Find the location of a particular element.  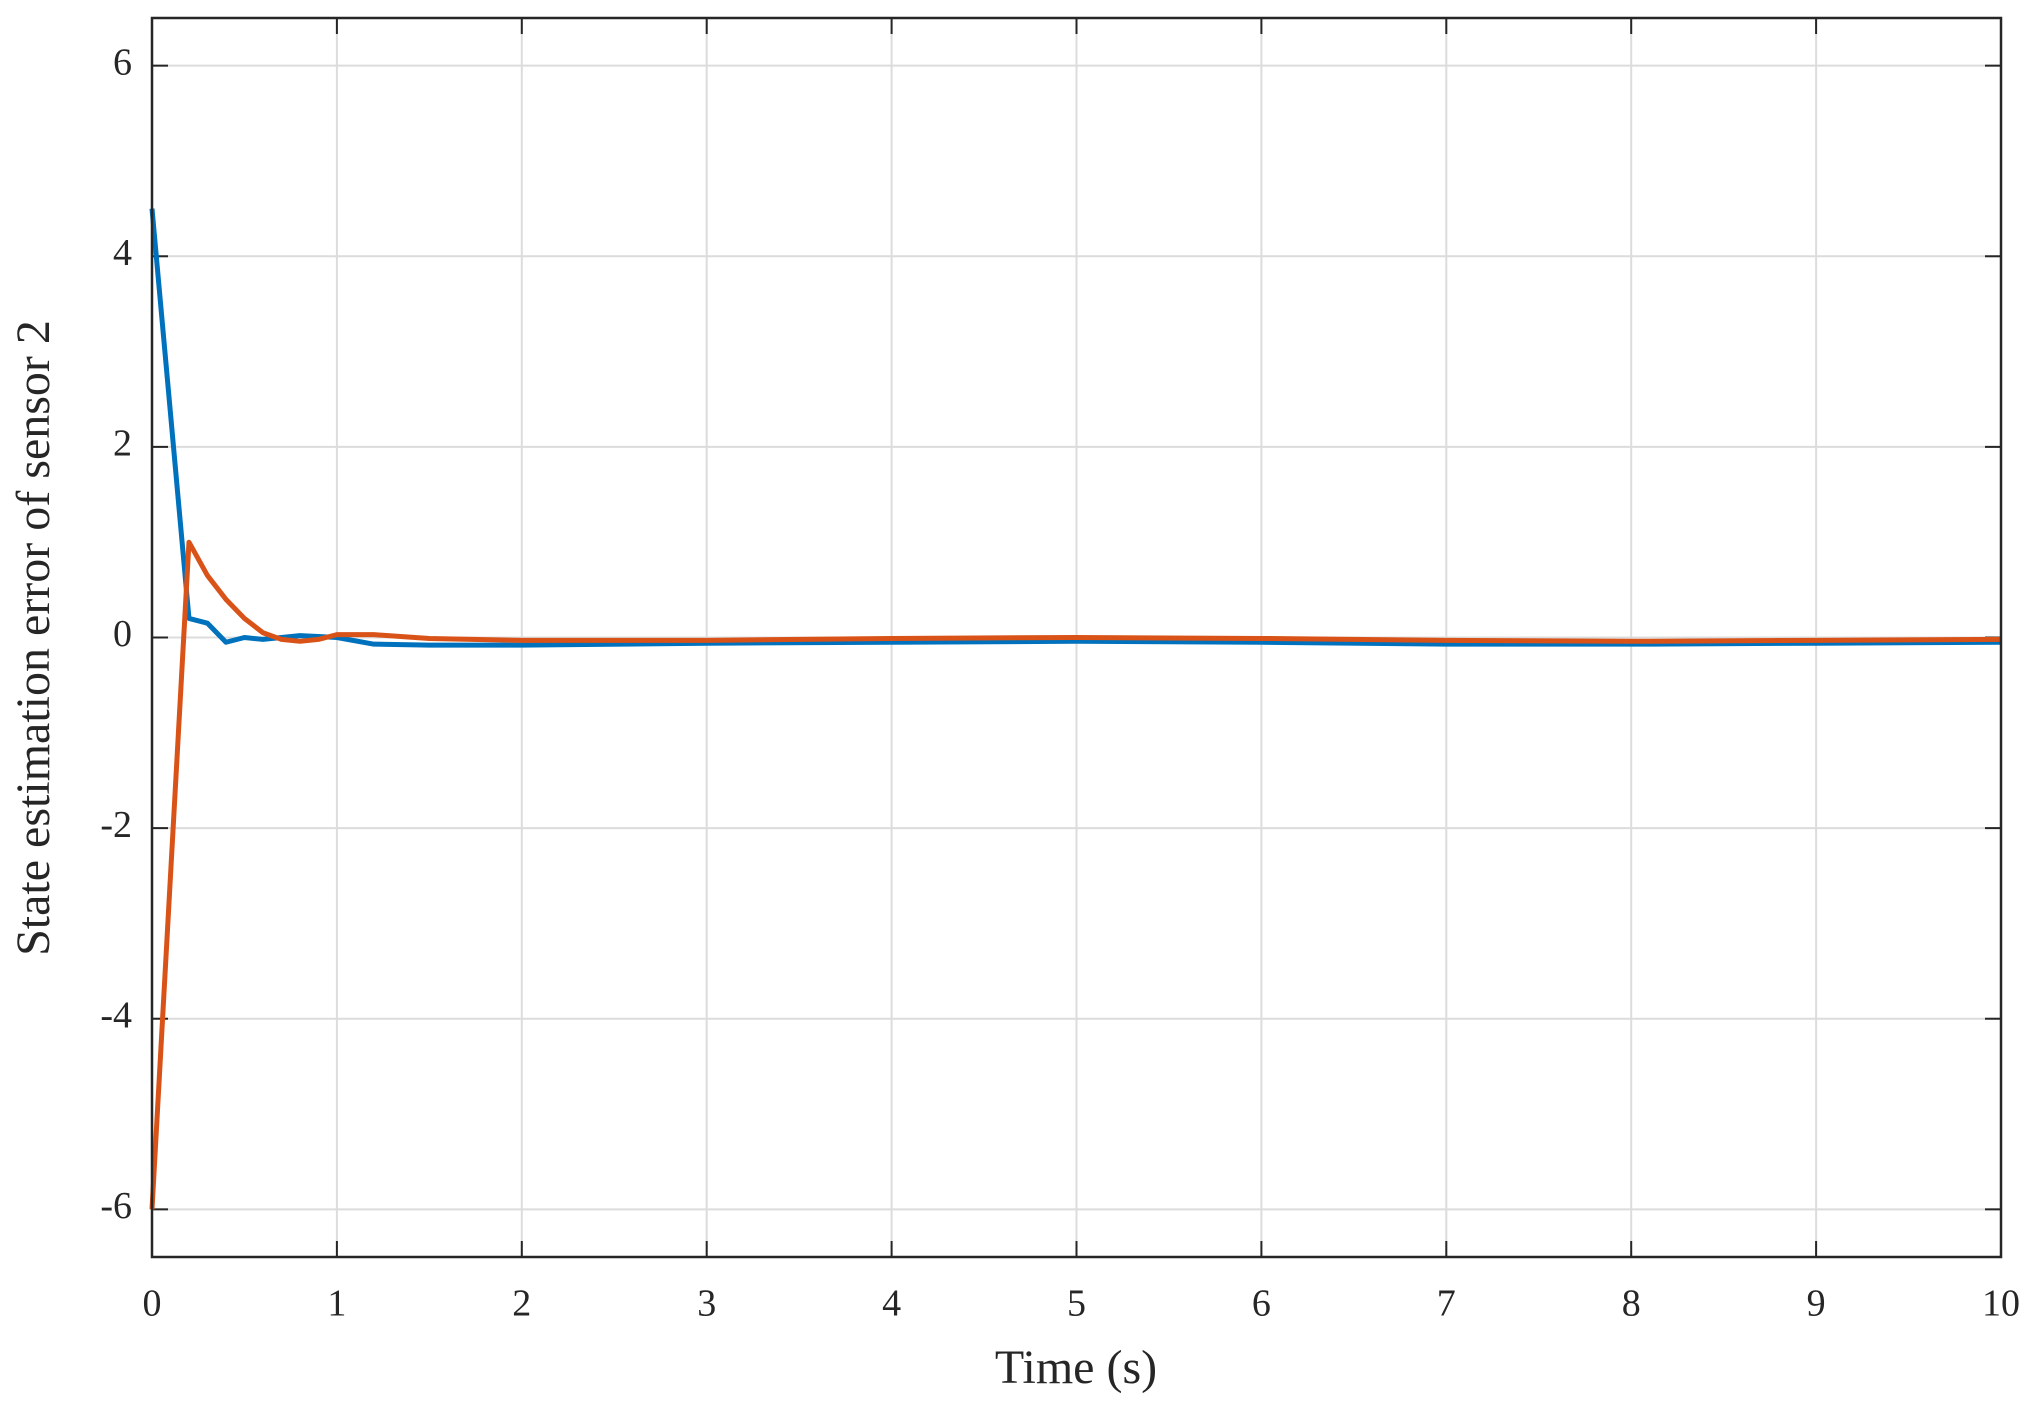

x-tick-label: 3 is located at coordinates (706, 1304).